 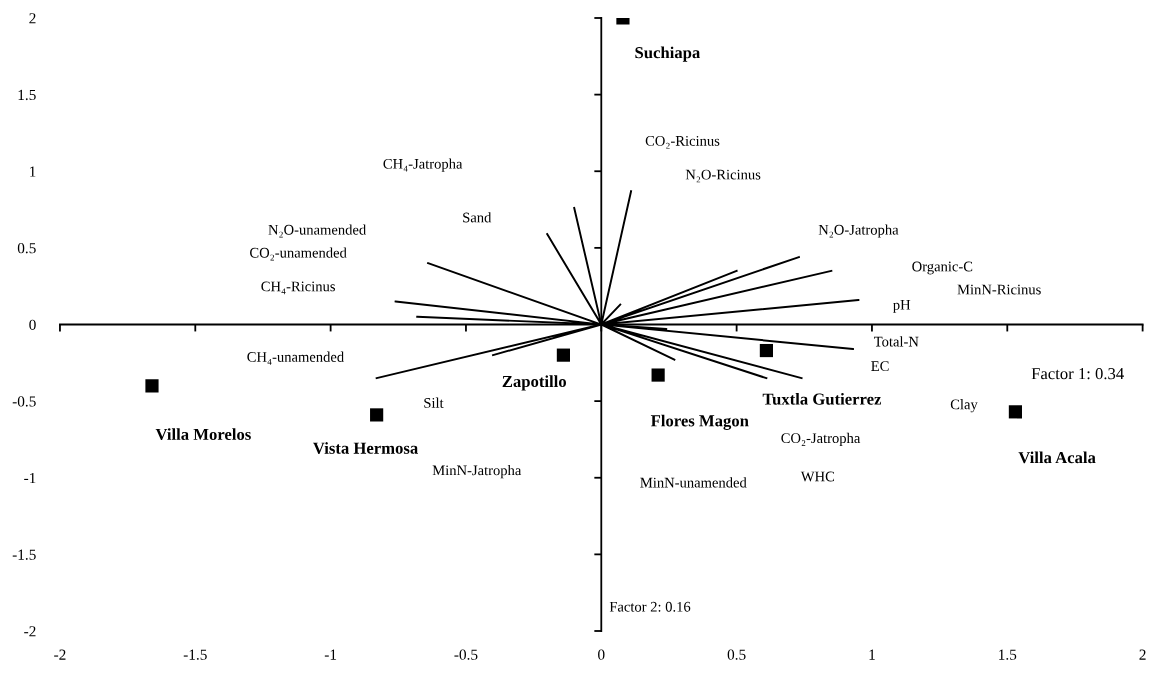 I want to click on annotation: Clay, so click(x=964, y=406).